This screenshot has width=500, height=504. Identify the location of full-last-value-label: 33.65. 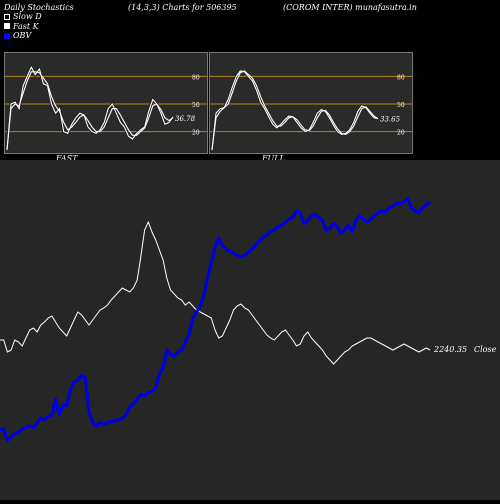
(390, 120).